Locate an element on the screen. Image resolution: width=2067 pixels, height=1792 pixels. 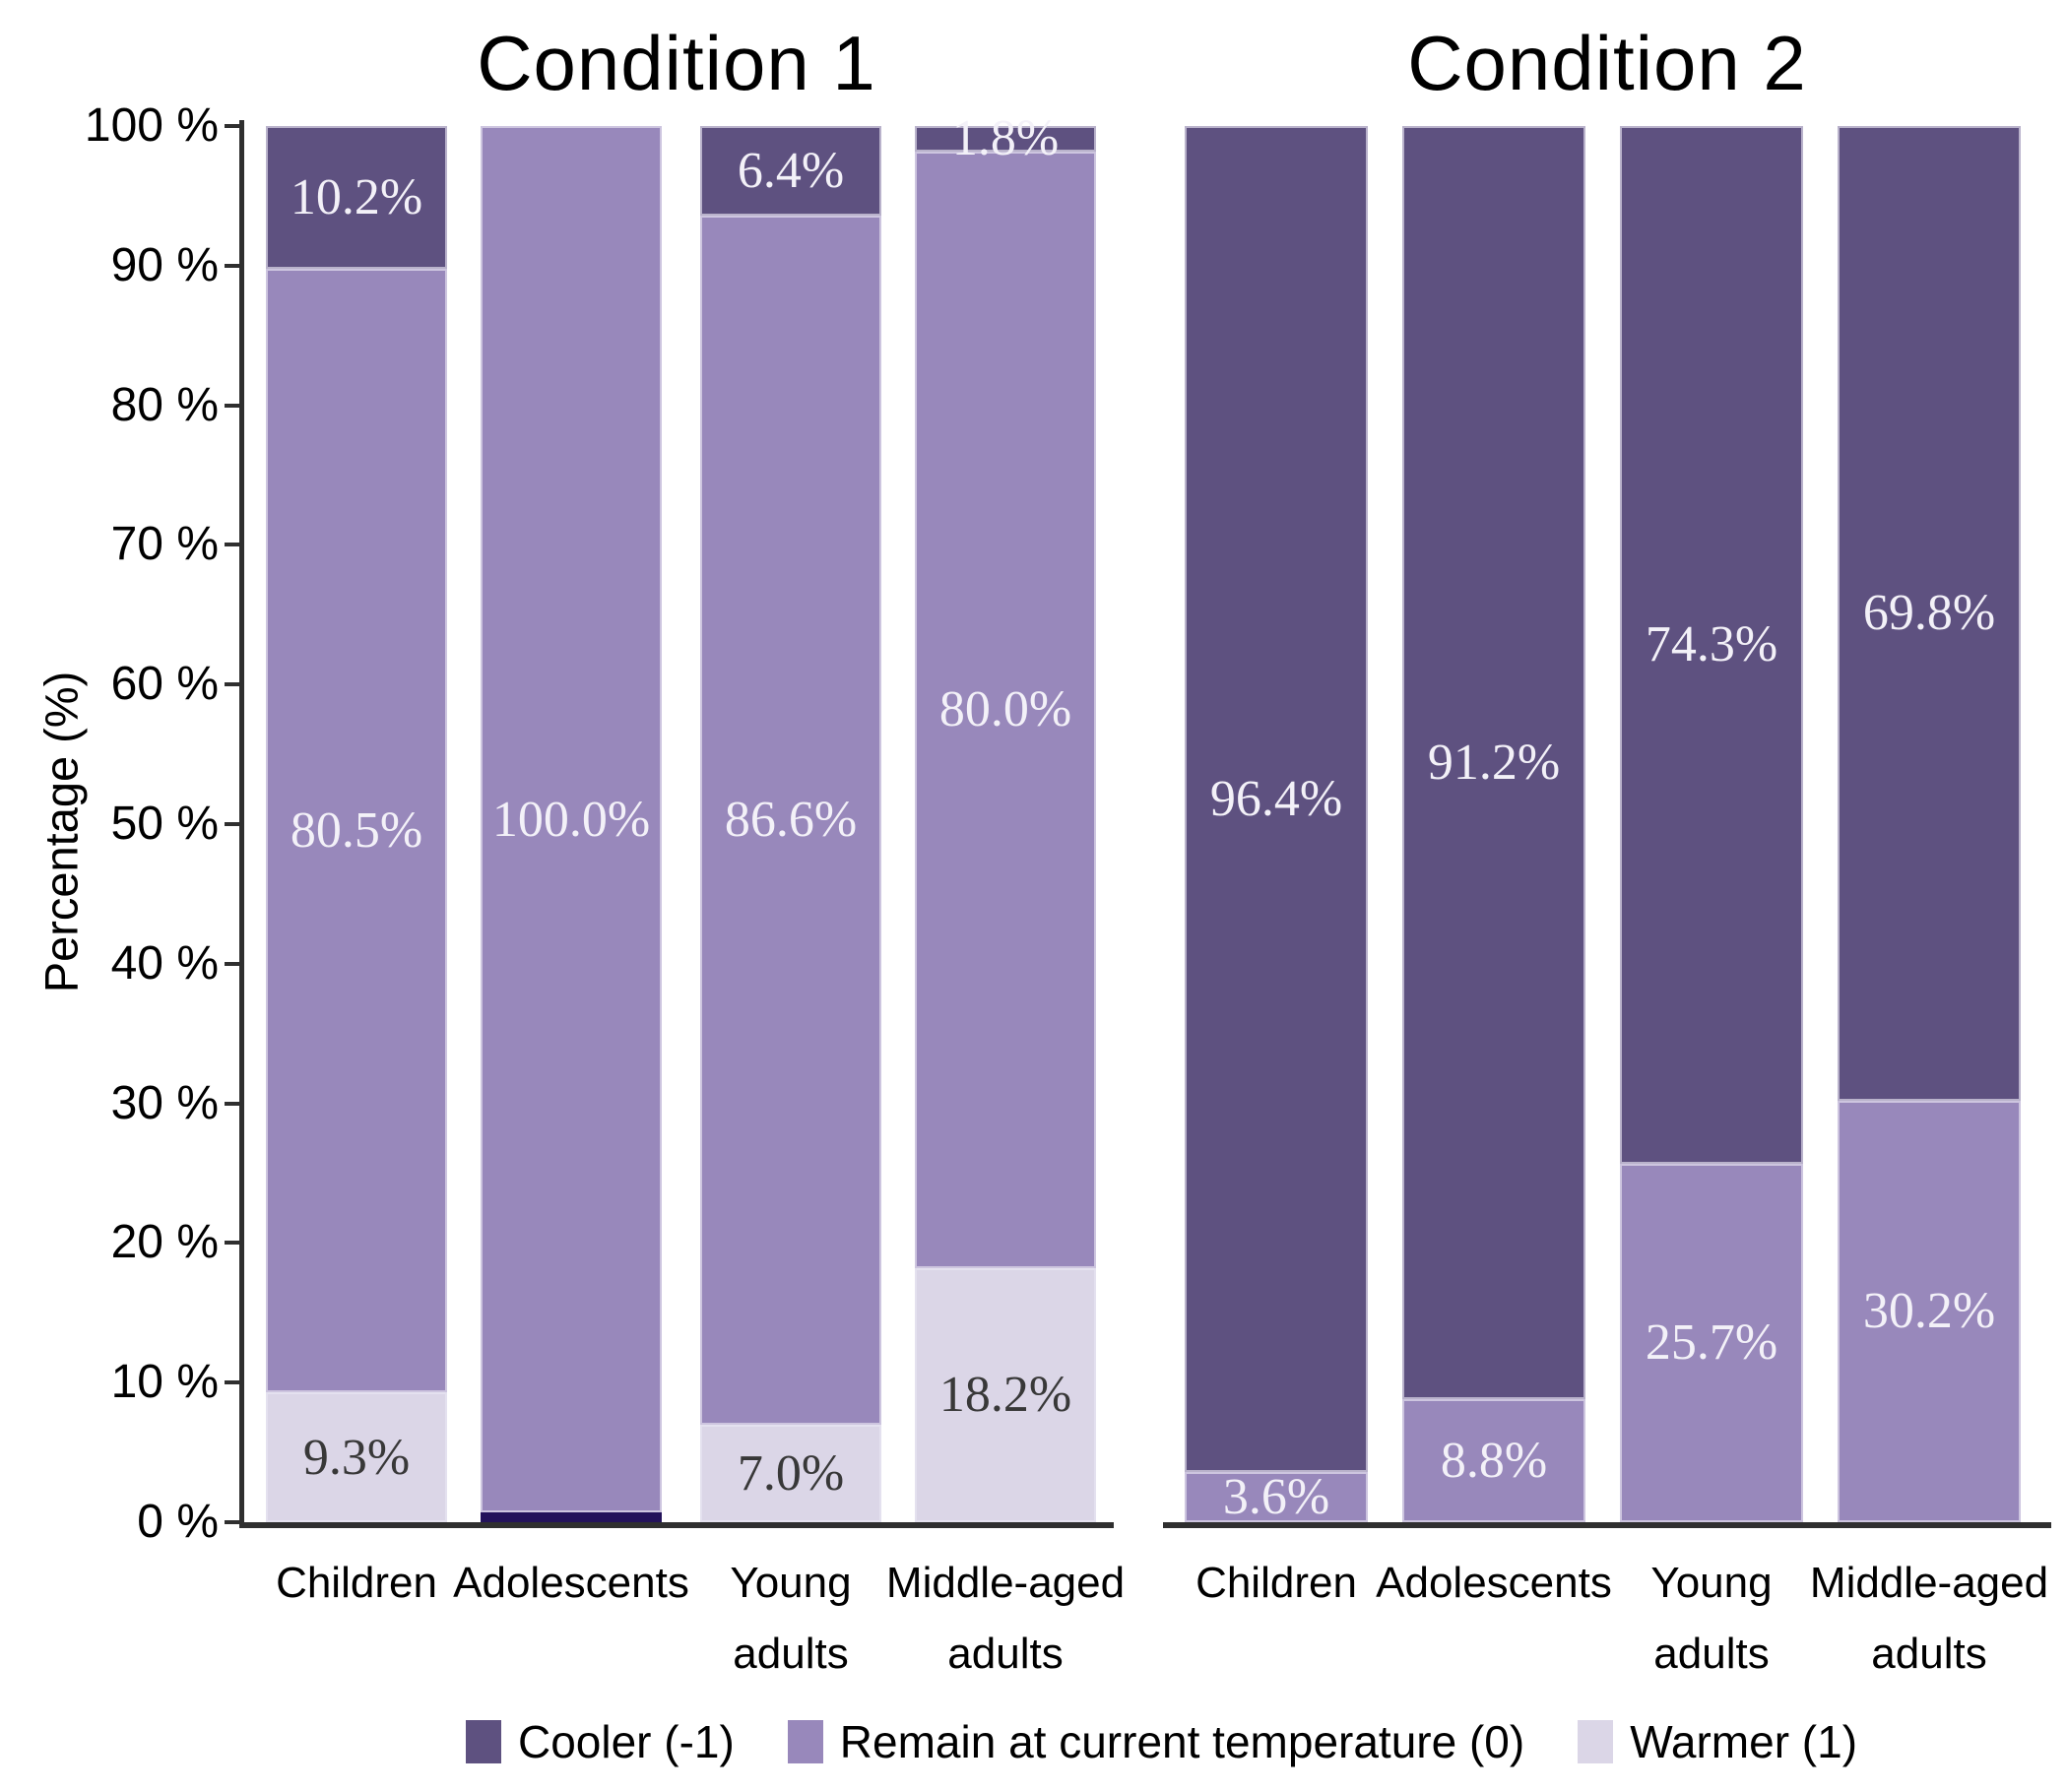
y-tick-label: 40 % is located at coordinates (164, 963).